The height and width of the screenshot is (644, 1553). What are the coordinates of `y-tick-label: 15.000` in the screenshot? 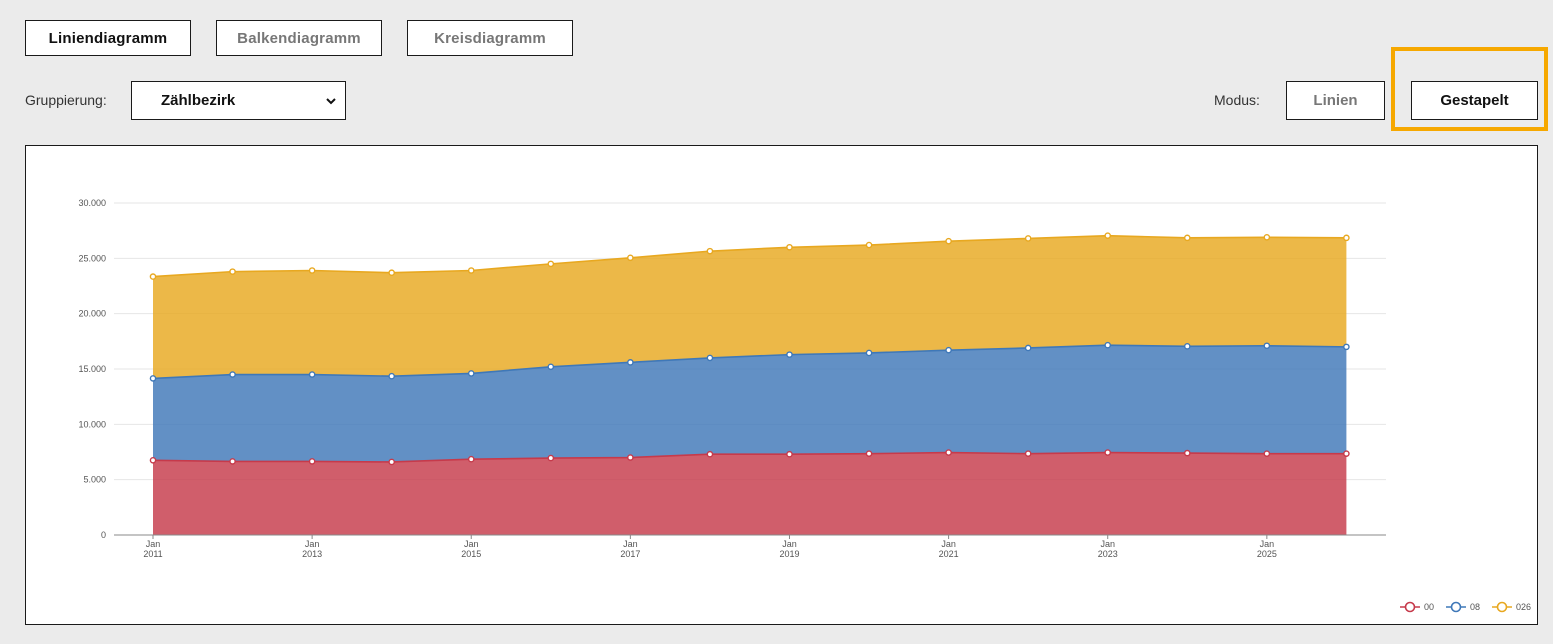 It's located at (92, 369).